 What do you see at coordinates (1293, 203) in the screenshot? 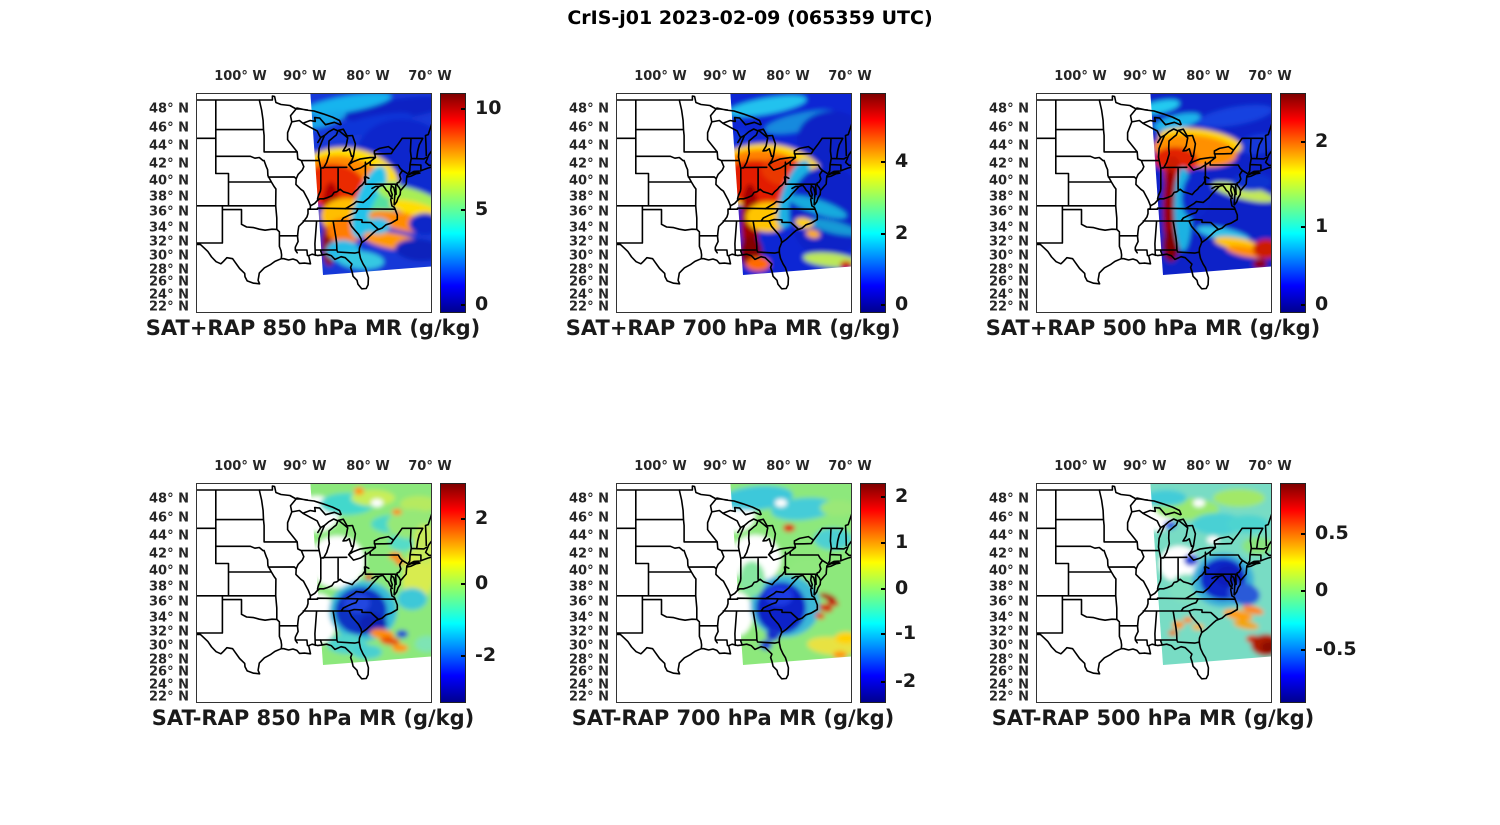
I see `colorbar-500-analysis` at bounding box center [1293, 203].